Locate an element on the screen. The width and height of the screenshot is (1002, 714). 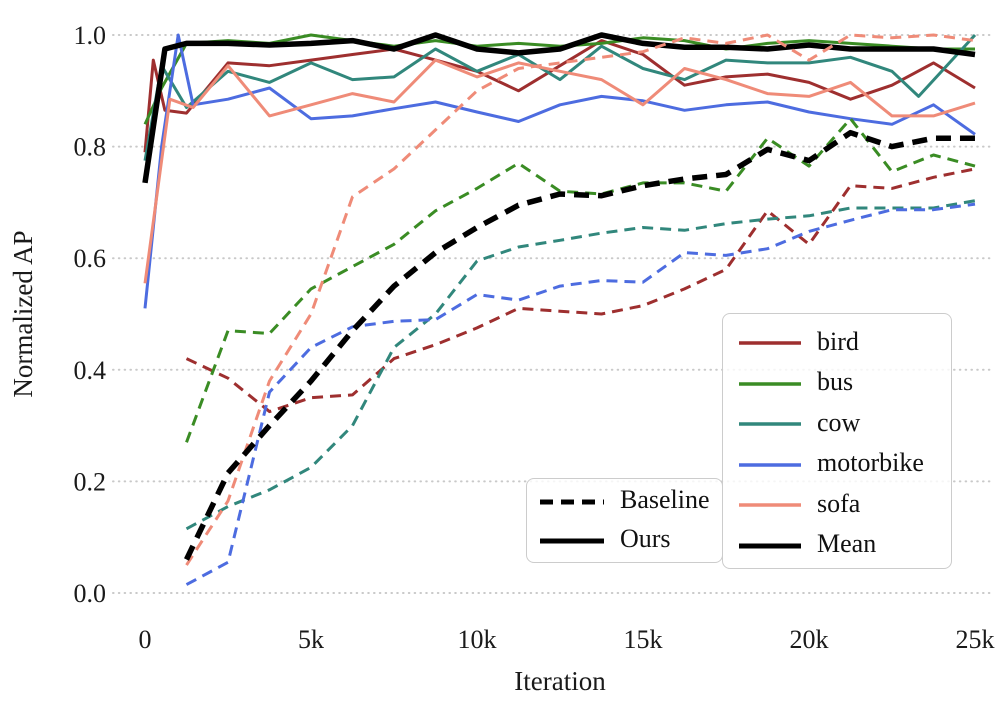
line-bird-ours is located at coordinates (559, 96).